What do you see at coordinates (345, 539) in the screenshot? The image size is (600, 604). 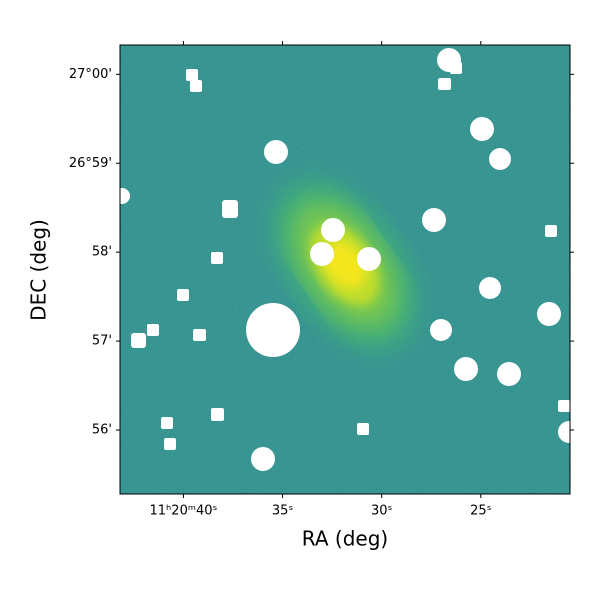 I see `x-axis-label: RA (deg)` at bounding box center [345, 539].